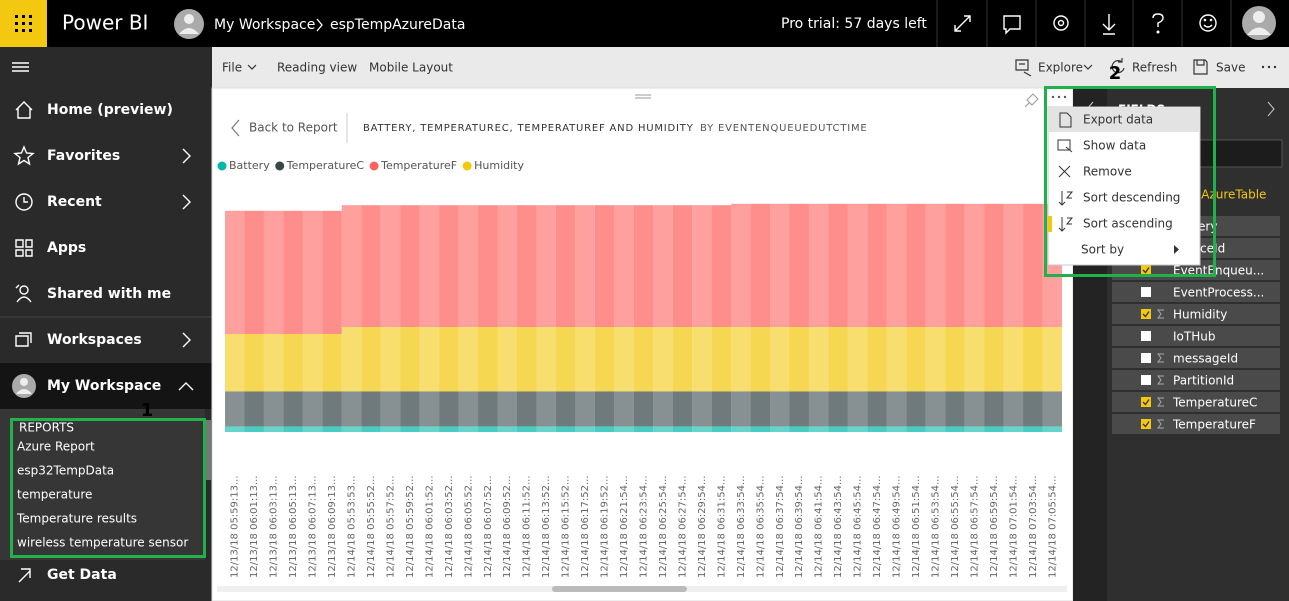 The height and width of the screenshot is (601, 1289). What do you see at coordinates (1158, 23) in the screenshot?
I see `help-icon` at bounding box center [1158, 23].